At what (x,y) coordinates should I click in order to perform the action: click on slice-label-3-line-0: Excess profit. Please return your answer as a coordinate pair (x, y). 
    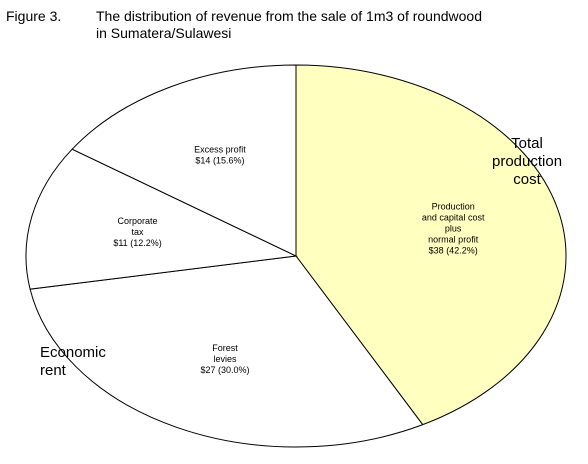
    Looking at the image, I should click on (220, 149).